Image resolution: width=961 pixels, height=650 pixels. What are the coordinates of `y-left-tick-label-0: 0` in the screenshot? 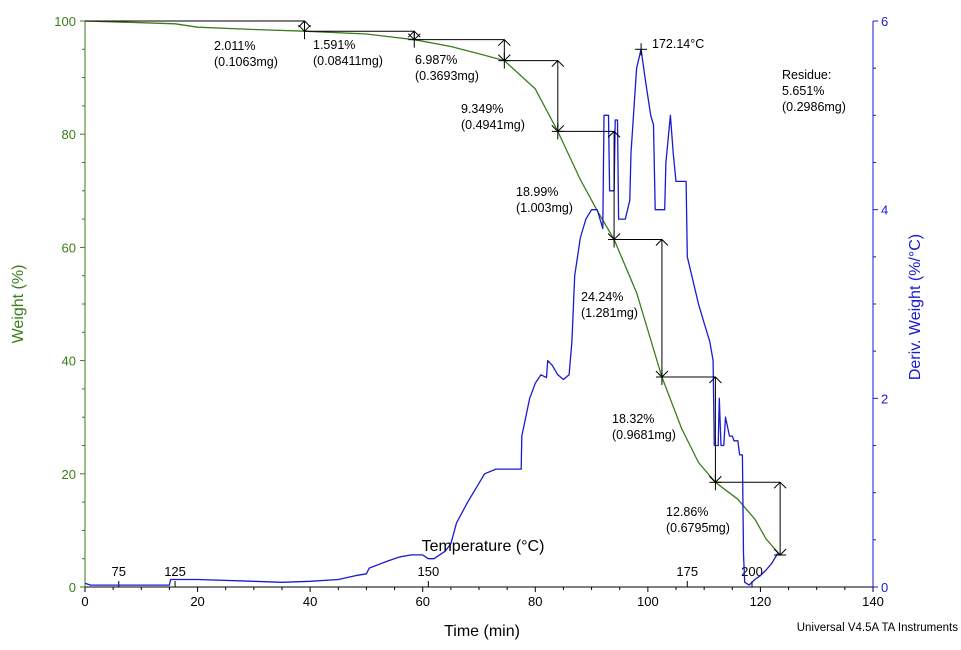 It's located at (72, 587).